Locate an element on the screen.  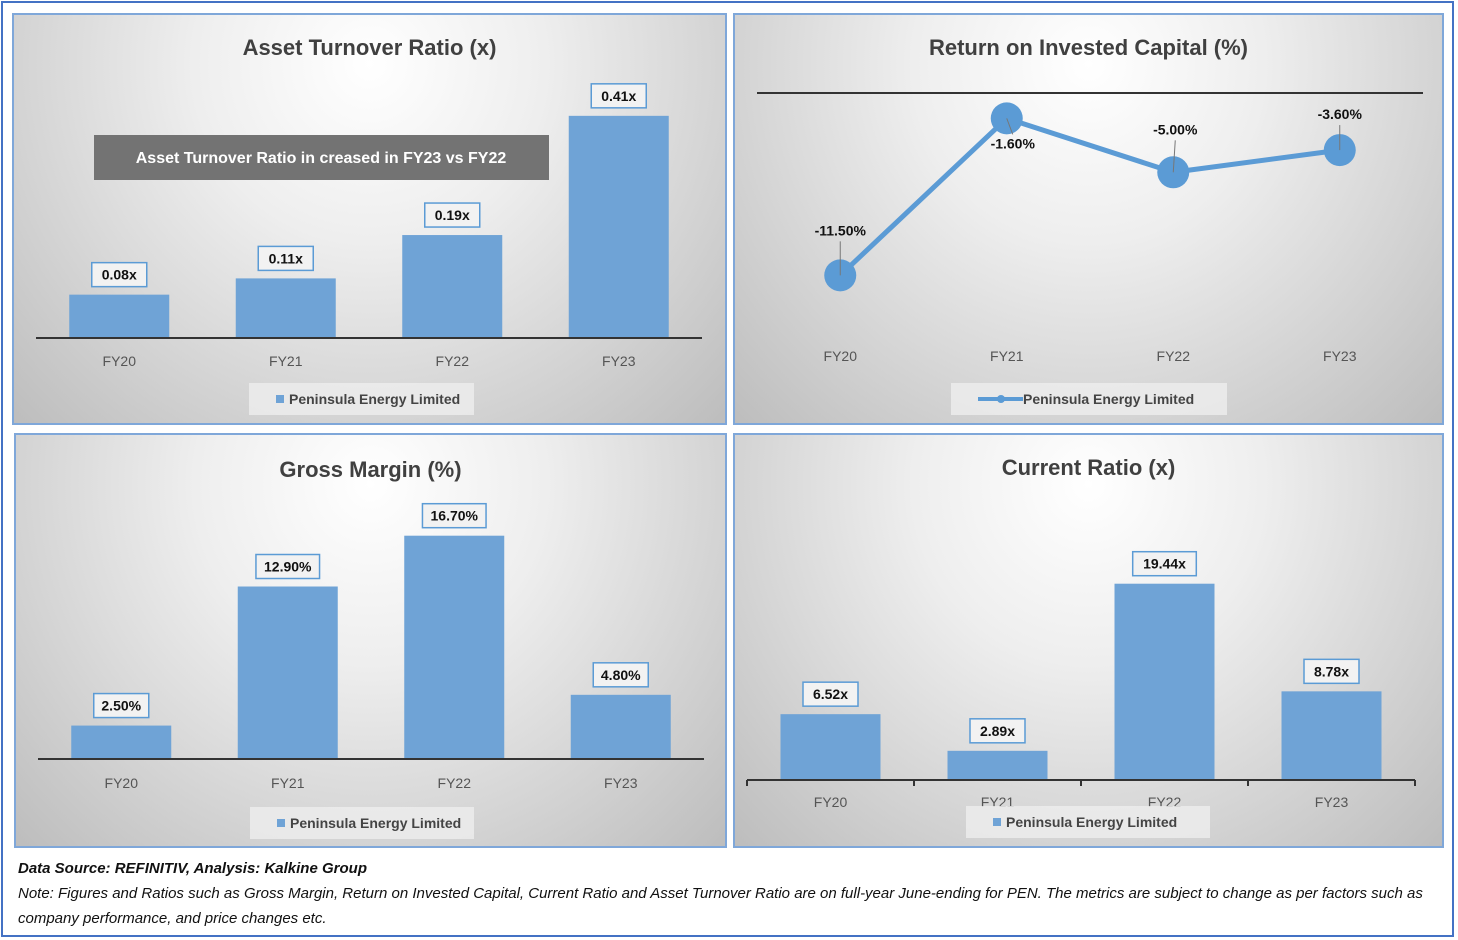
chart-title: Gross Margin (%) is located at coordinates (370, 469).